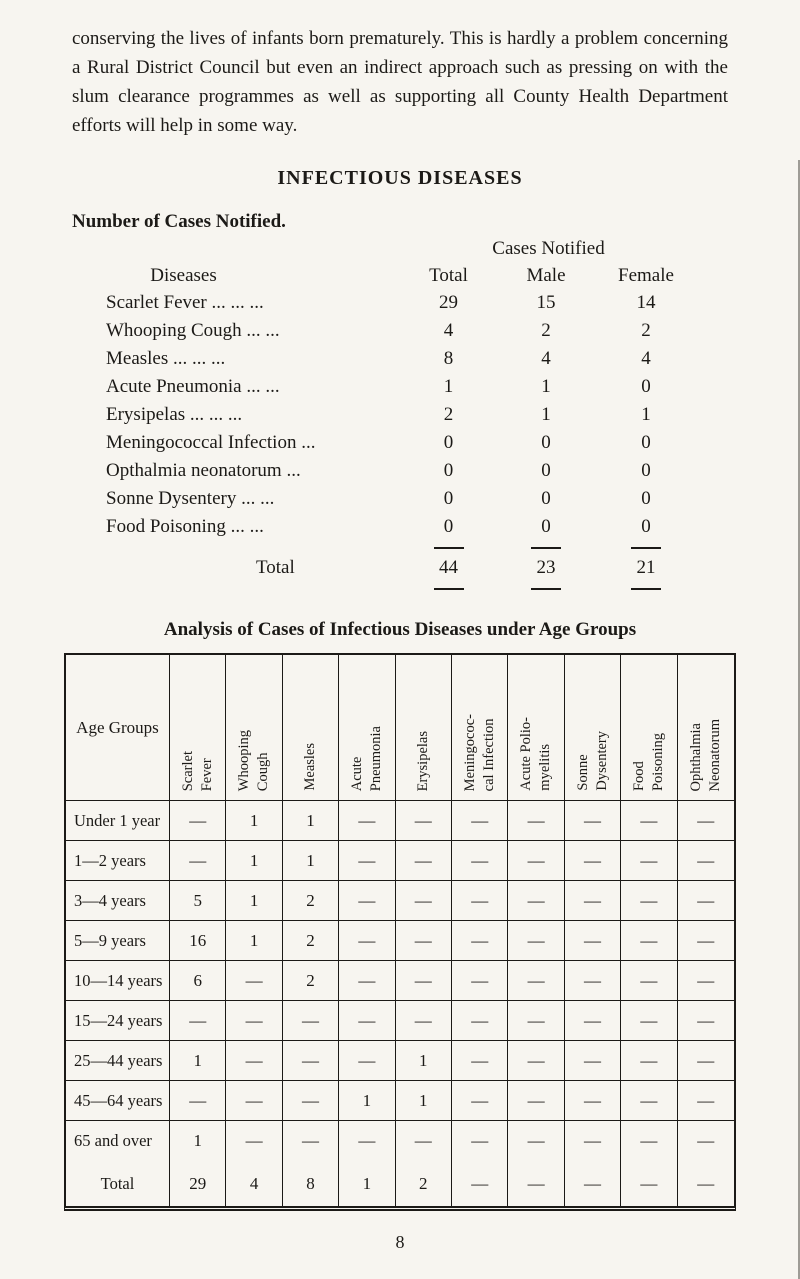 The width and height of the screenshot is (800, 1279). Describe the element at coordinates (400, 178) in the screenshot. I see `section-heading: INFECTIOUS DISEASES` at that location.